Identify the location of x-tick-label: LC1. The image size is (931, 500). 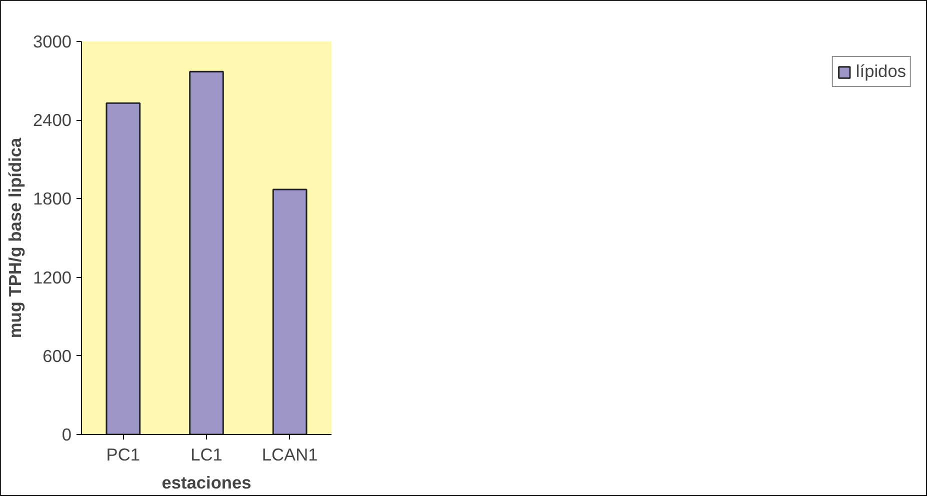
(206, 454).